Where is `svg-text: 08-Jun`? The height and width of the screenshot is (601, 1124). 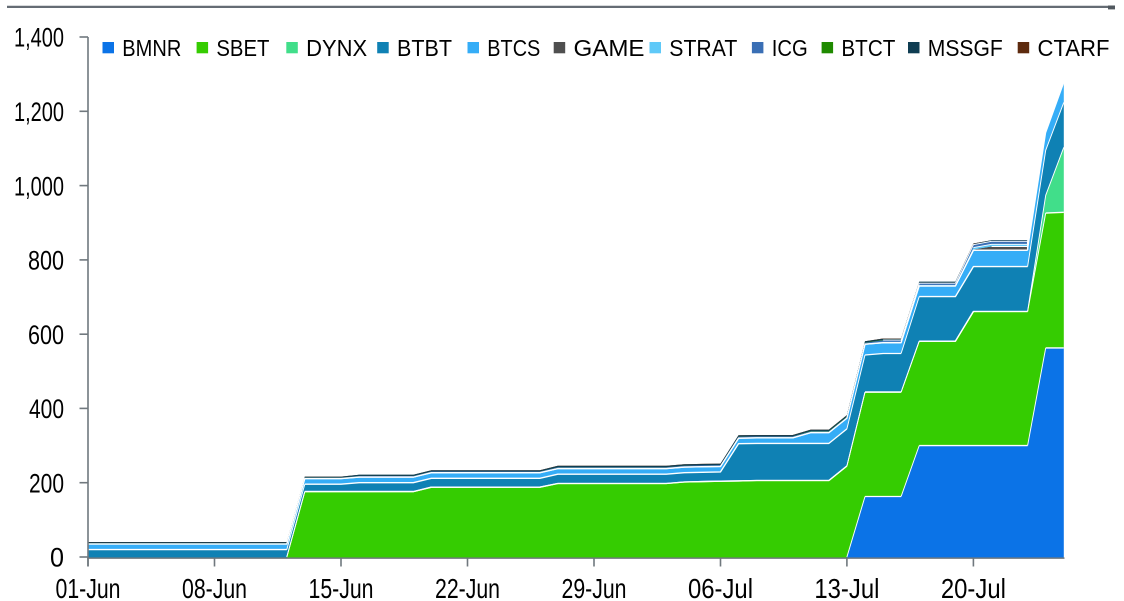 svg-text: 08-Jun is located at coordinates (214, 587).